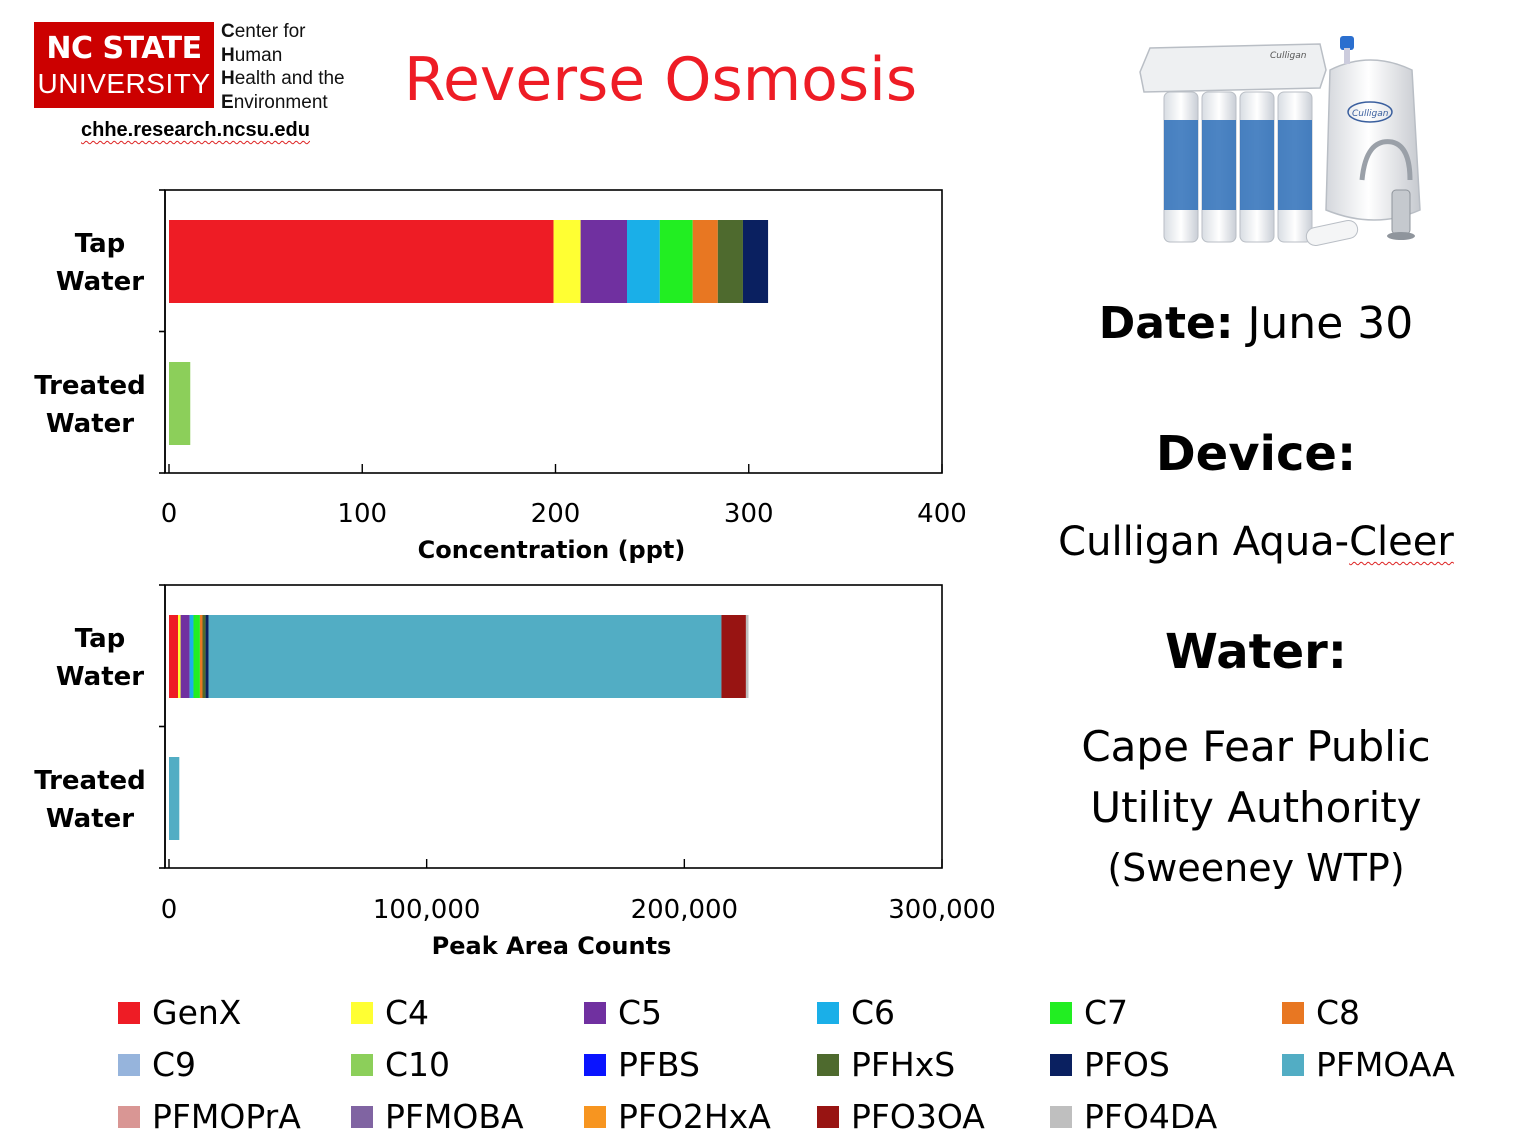  What do you see at coordinates (640, 1012) in the screenshot?
I see `legend-label: C5` at bounding box center [640, 1012].